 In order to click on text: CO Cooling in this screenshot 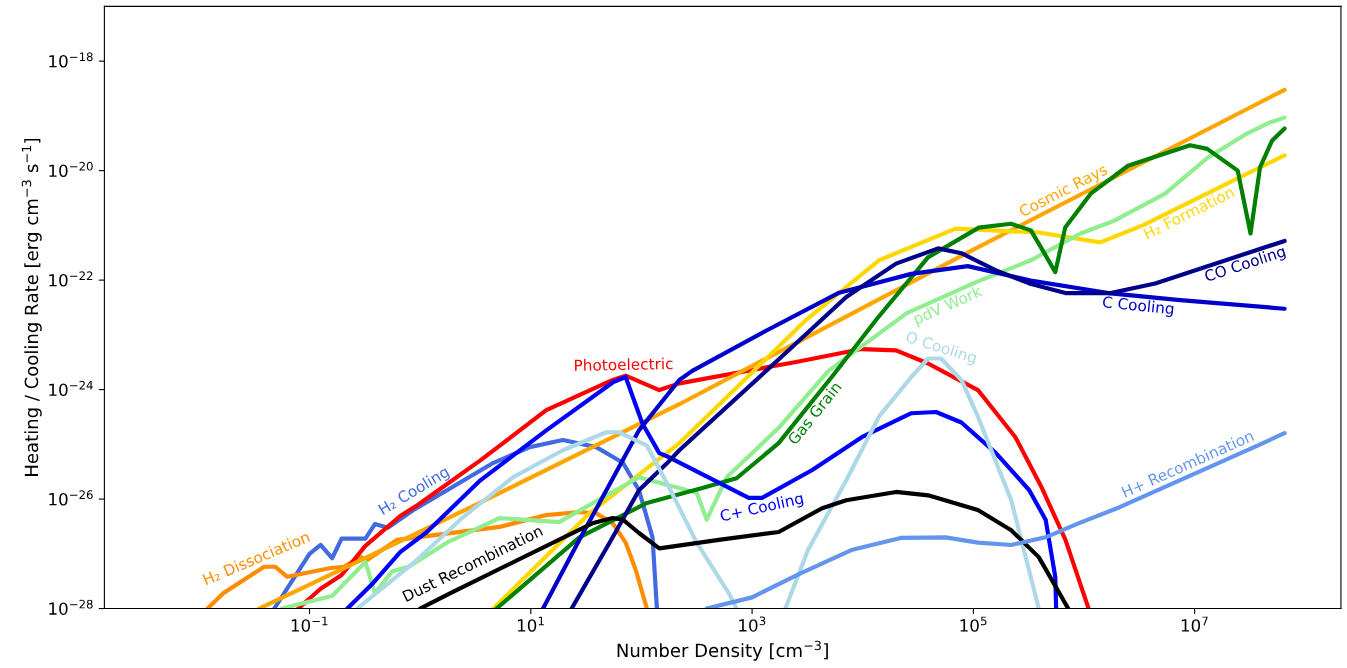, I will do `click(1245, 264)`.